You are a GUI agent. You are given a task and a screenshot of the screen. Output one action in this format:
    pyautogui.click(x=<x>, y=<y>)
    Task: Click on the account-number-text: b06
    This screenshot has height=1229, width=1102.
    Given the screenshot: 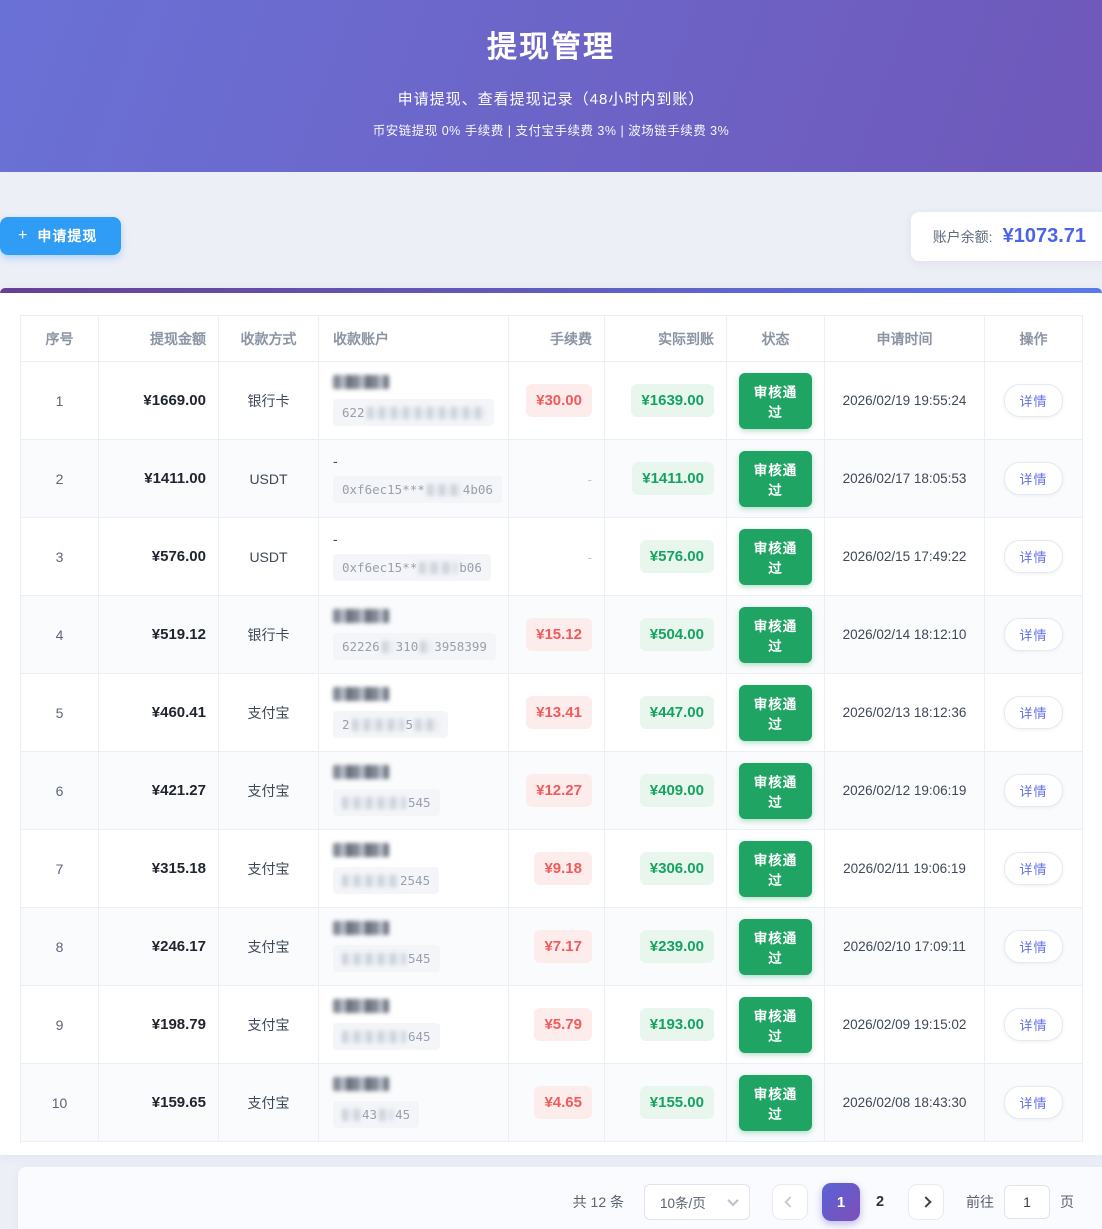 What is the action you would take?
    pyautogui.click(x=470, y=567)
    